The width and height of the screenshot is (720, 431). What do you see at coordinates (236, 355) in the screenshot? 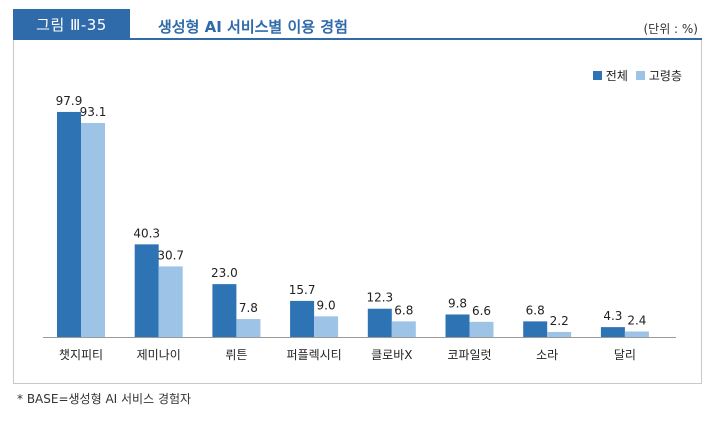
I see `category-label-3: 뤼튼` at bounding box center [236, 355].